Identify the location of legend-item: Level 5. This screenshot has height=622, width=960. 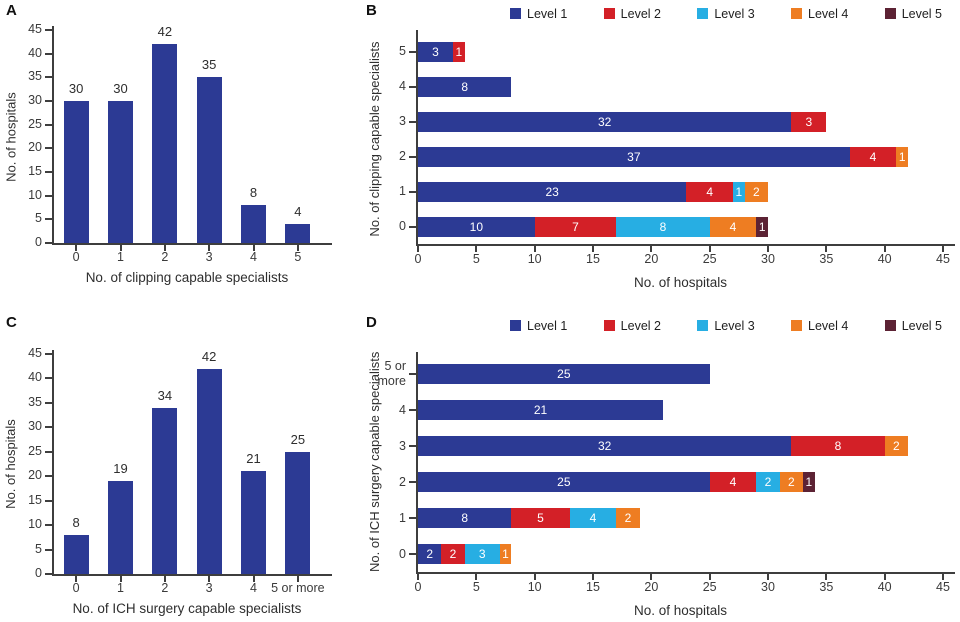
(913, 14).